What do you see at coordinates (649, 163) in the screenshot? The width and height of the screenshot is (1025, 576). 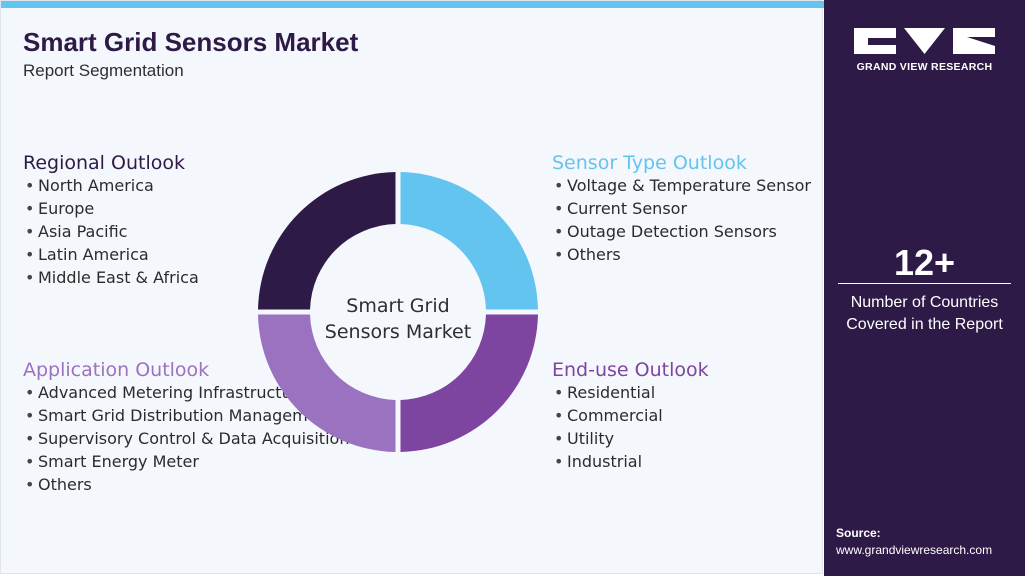 I see `sensor-type-outlook-title: Sensor Type Outlook` at bounding box center [649, 163].